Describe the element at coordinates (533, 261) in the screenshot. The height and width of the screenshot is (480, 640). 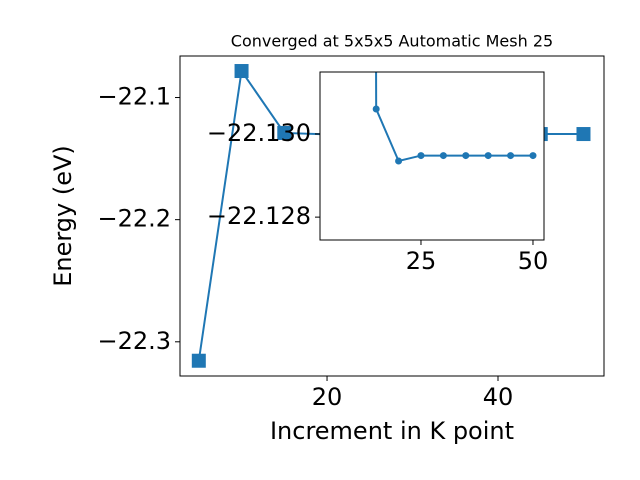
I see `x-tick-label: 50` at that location.